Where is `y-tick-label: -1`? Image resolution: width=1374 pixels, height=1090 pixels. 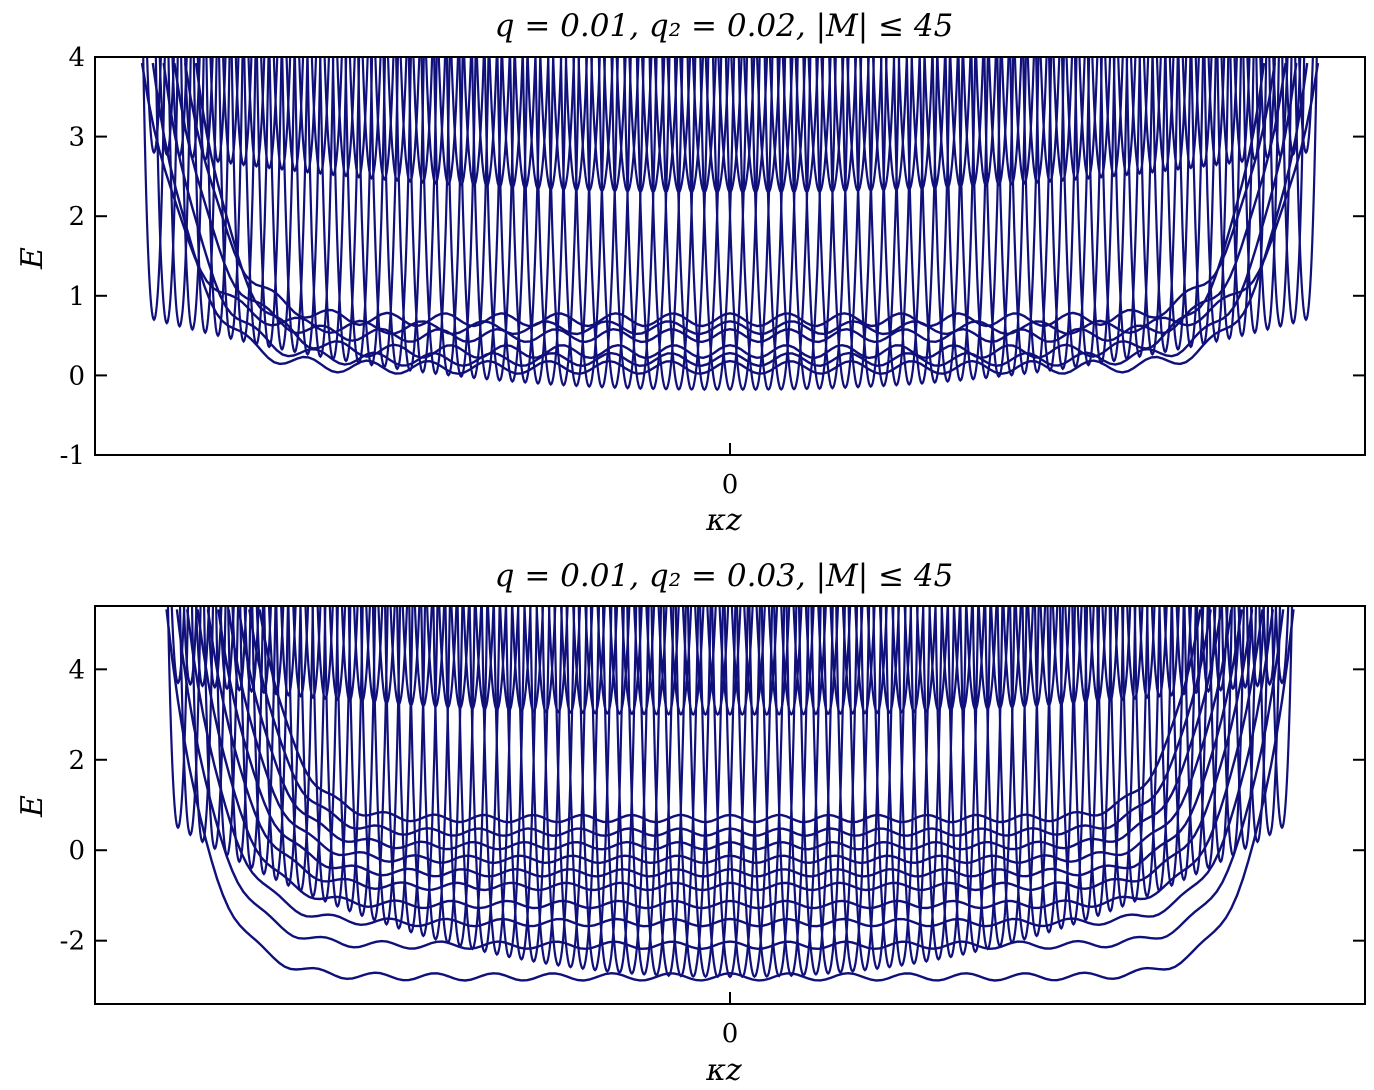
y-tick-label: -1 is located at coordinates (72, 456).